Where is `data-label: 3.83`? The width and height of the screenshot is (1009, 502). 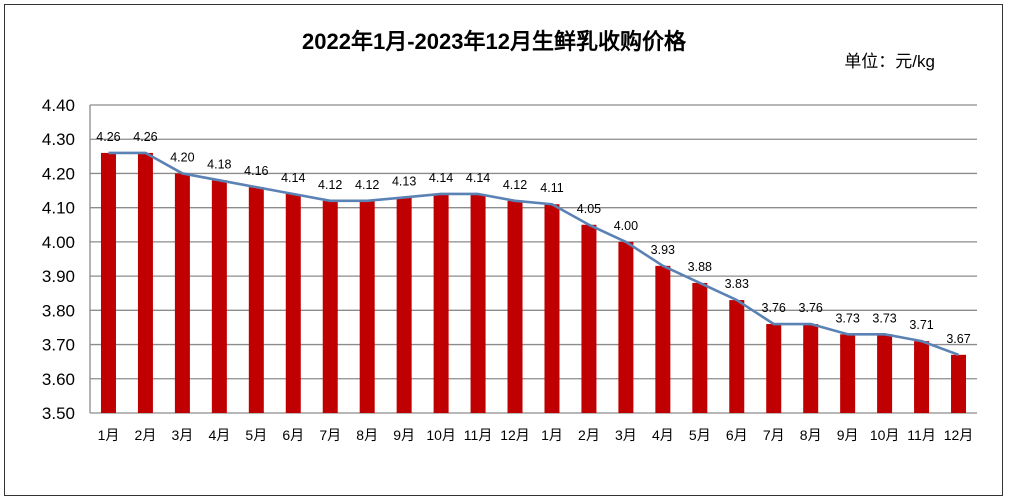 data-label: 3.83 is located at coordinates (737, 284).